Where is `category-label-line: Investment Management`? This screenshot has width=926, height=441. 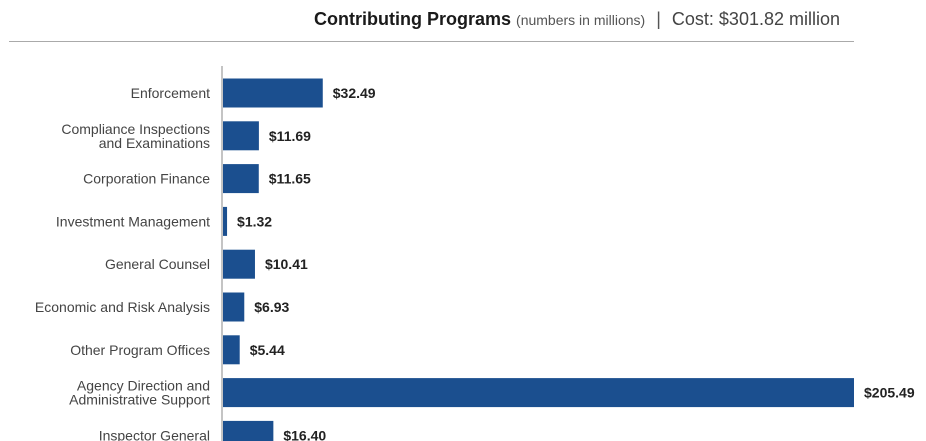
category-label-line: Investment Management is located at coordinates (133, 221).